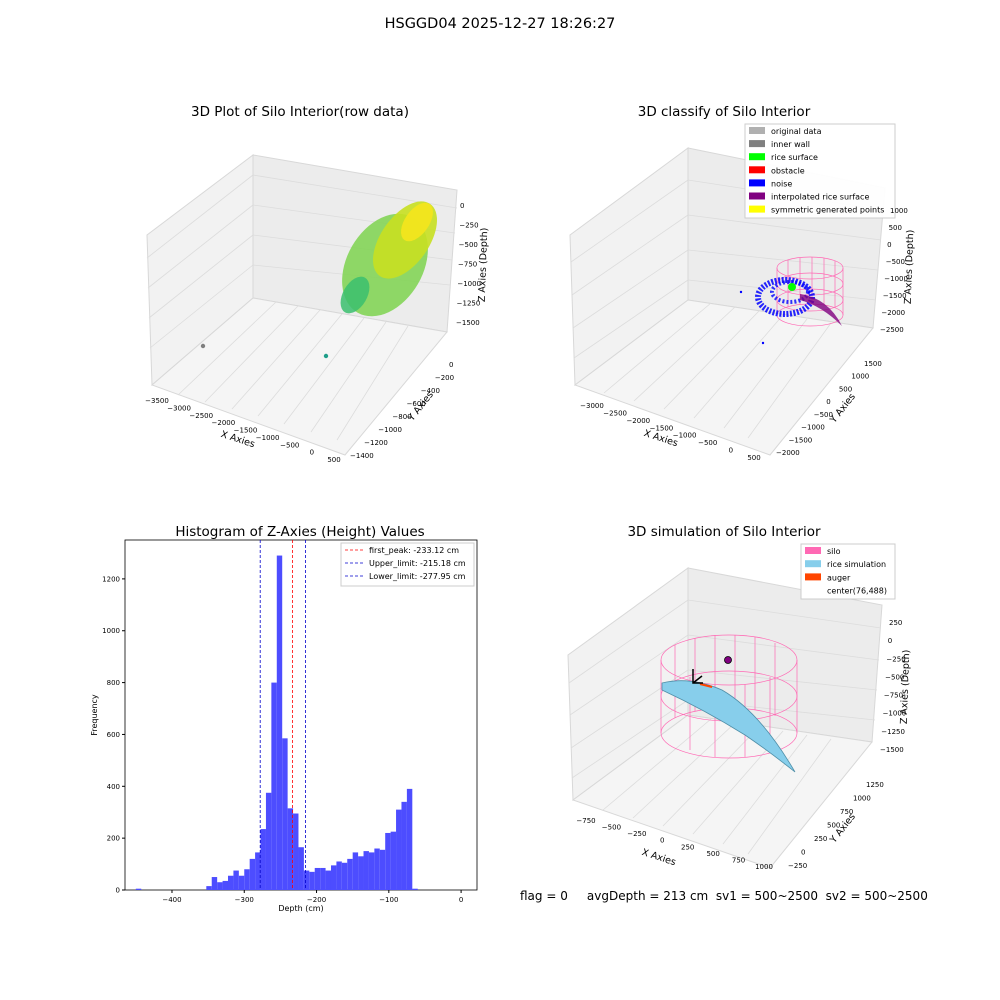 This screenshot has height=1000, width=1000. What do you see at coordinates (723, 377) in the screenshot?
I see `classify-floor-pane` at bounding box center [723, 377].